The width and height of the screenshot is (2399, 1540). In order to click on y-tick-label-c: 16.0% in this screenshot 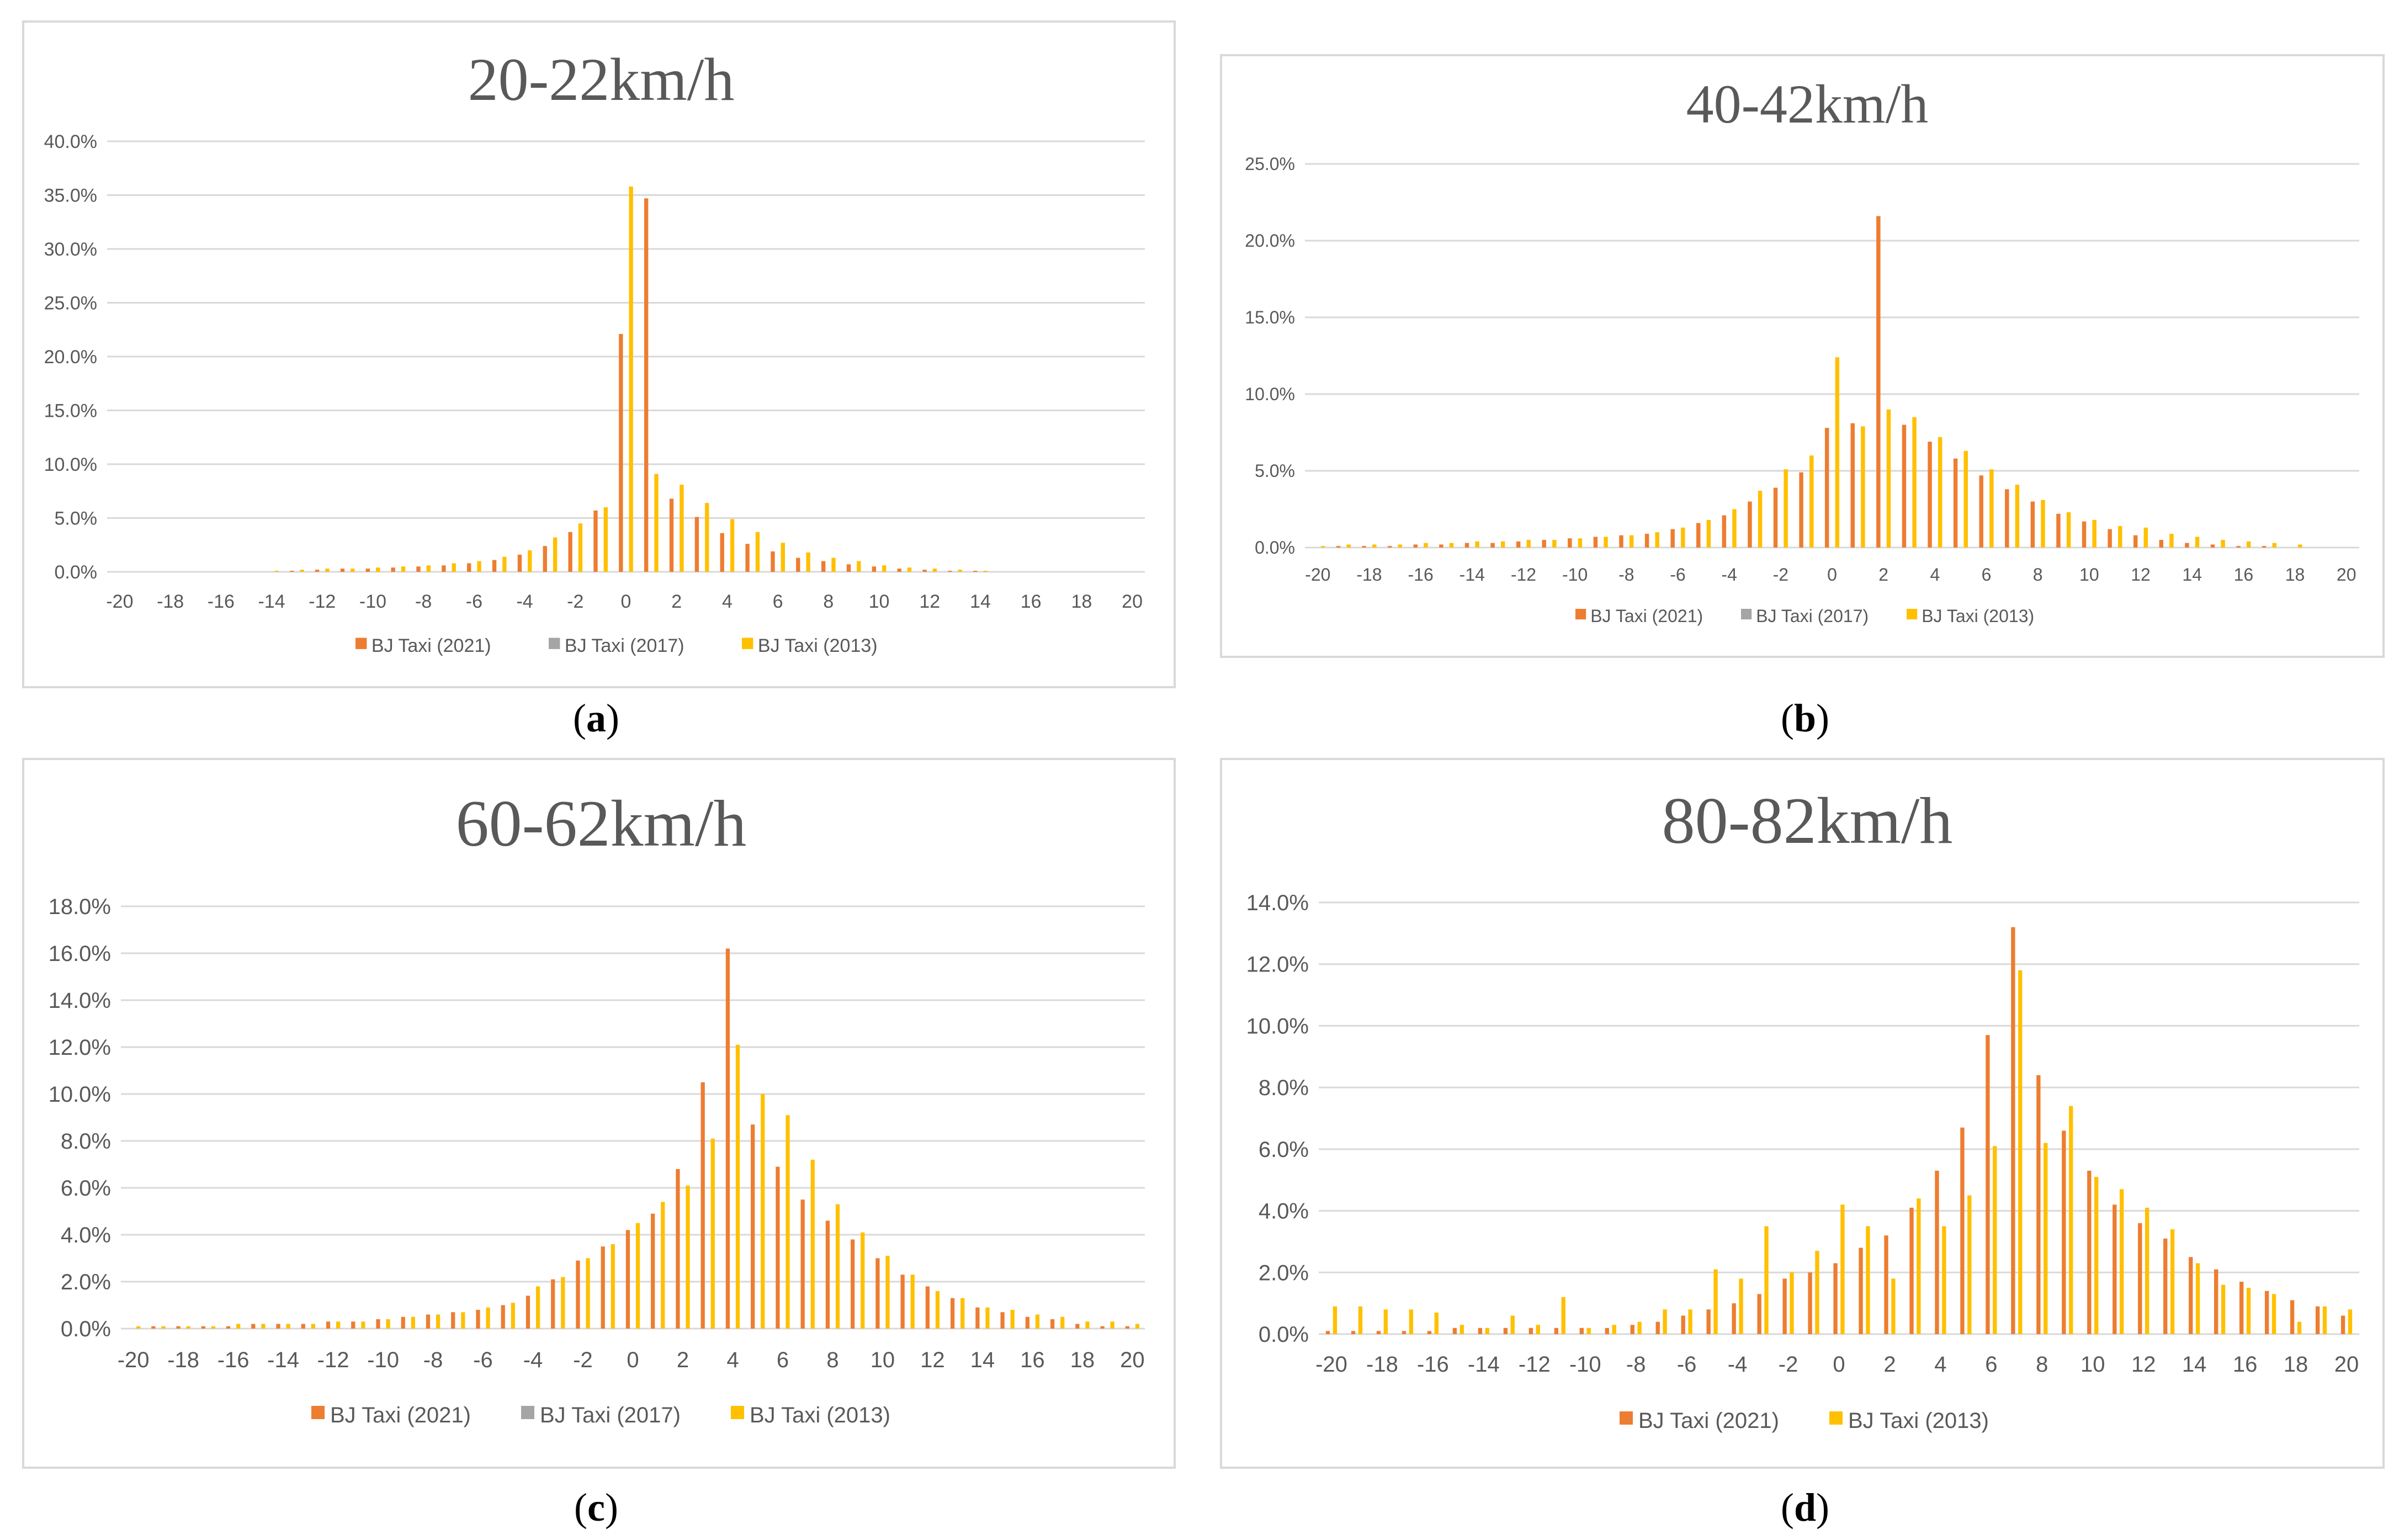, I will do `click(80, 954)`.